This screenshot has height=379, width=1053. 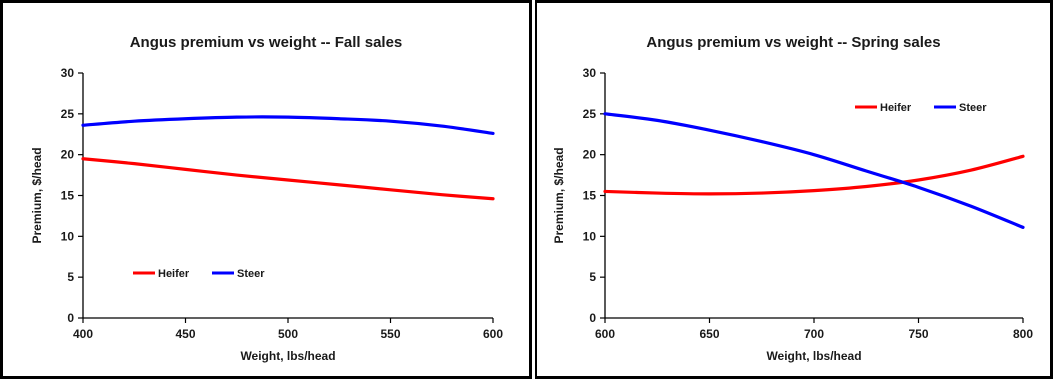 I want to click on x-tick-label: 800, so click(x=1023, y=334).